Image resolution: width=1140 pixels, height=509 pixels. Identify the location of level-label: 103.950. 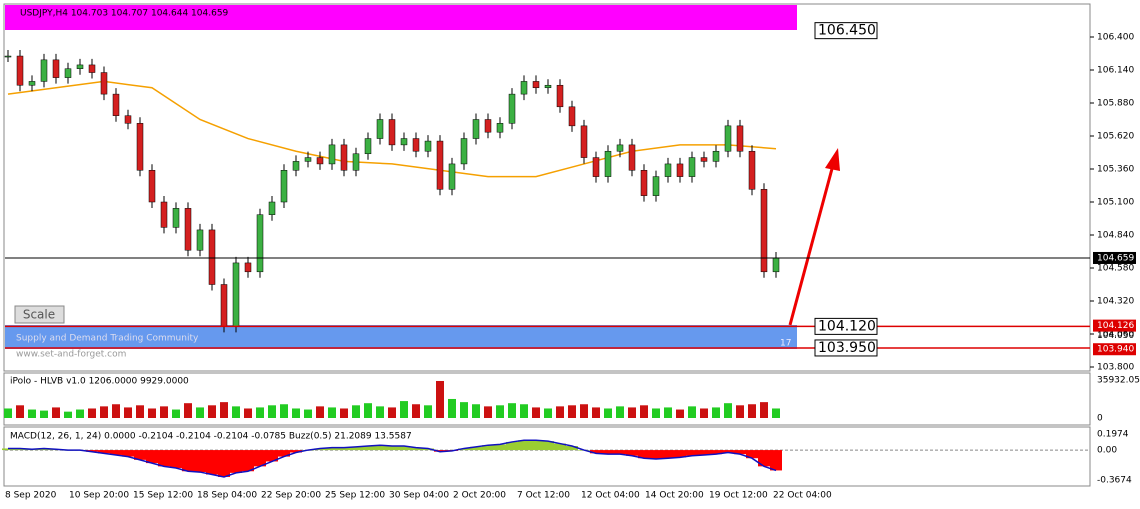
(847, 348).